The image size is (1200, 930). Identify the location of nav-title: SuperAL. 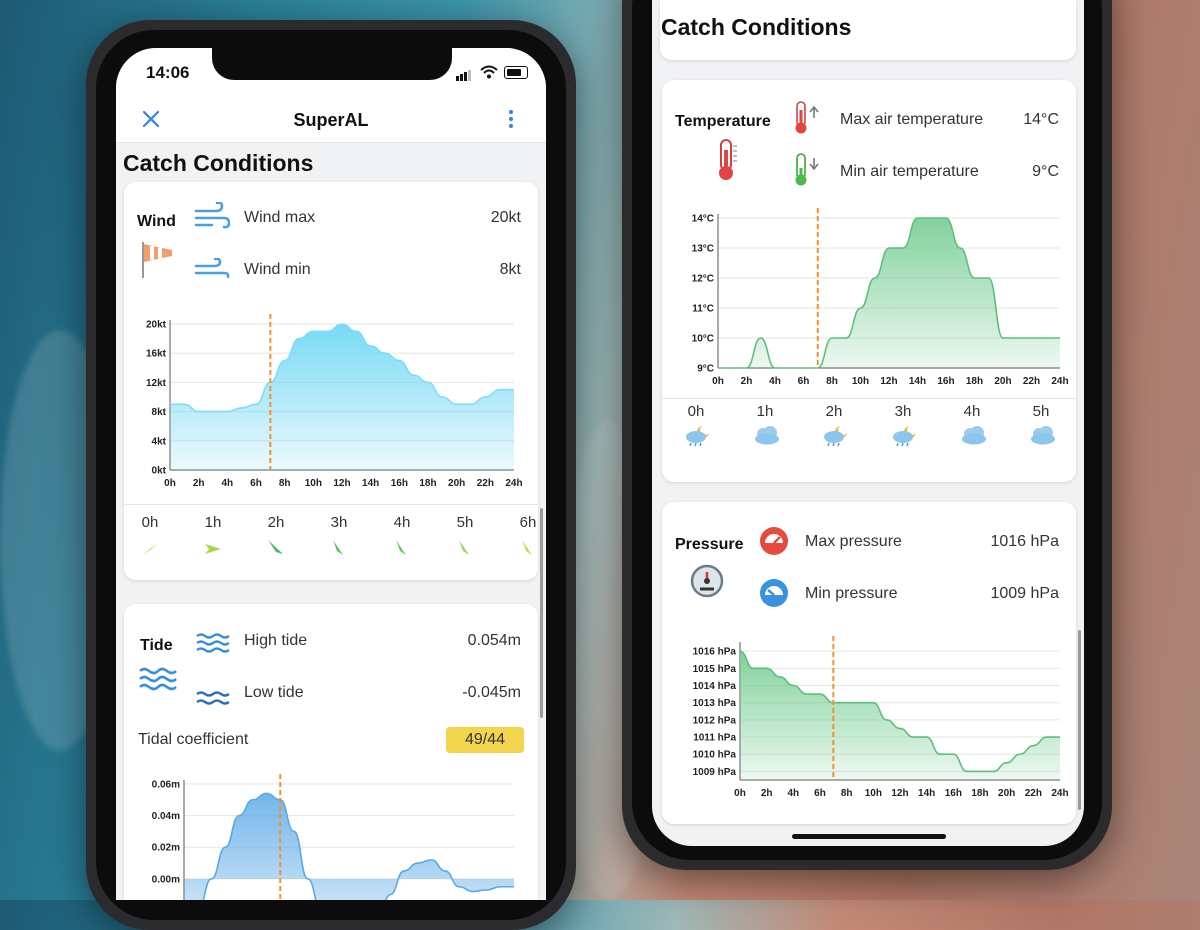
(331, 120).